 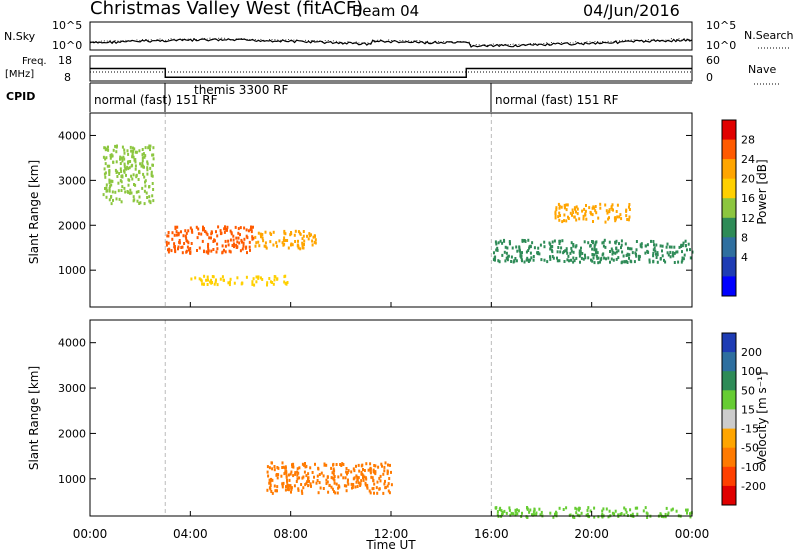 I want to click on velocity-colorbar-swatch, so click(x=729, y=495).